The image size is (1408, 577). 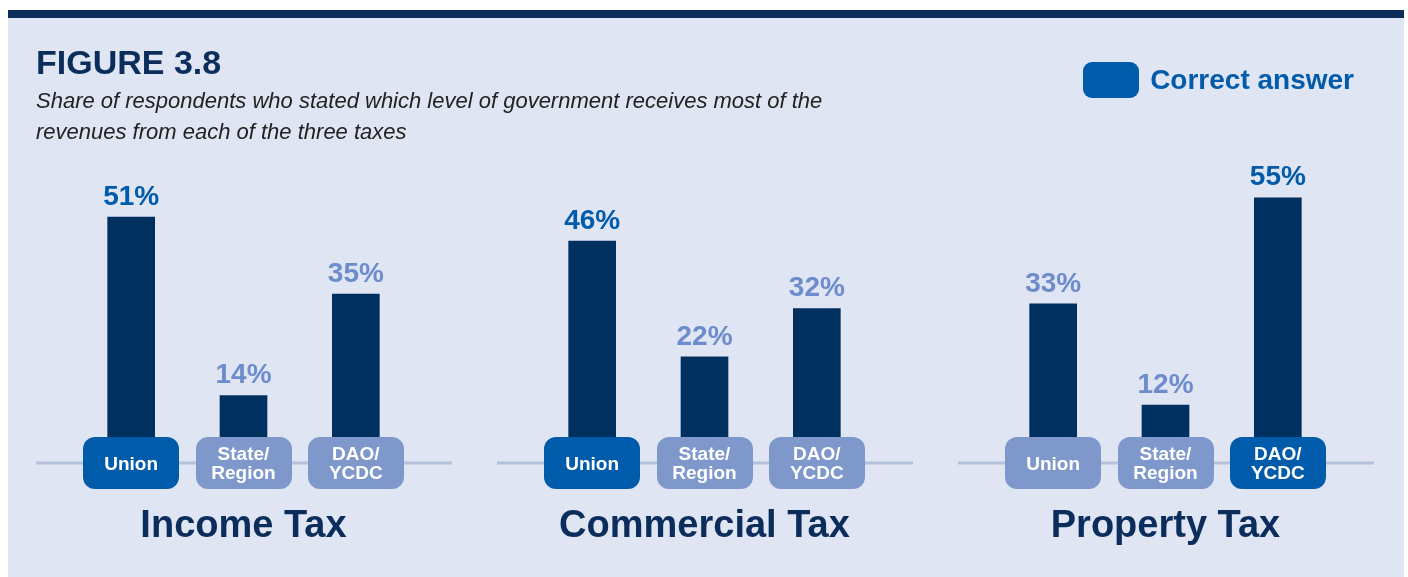 What do you see at coordinates (131, 195) in the screenshot?
I see `data-label: 51%` at bounding box center [131, 195].